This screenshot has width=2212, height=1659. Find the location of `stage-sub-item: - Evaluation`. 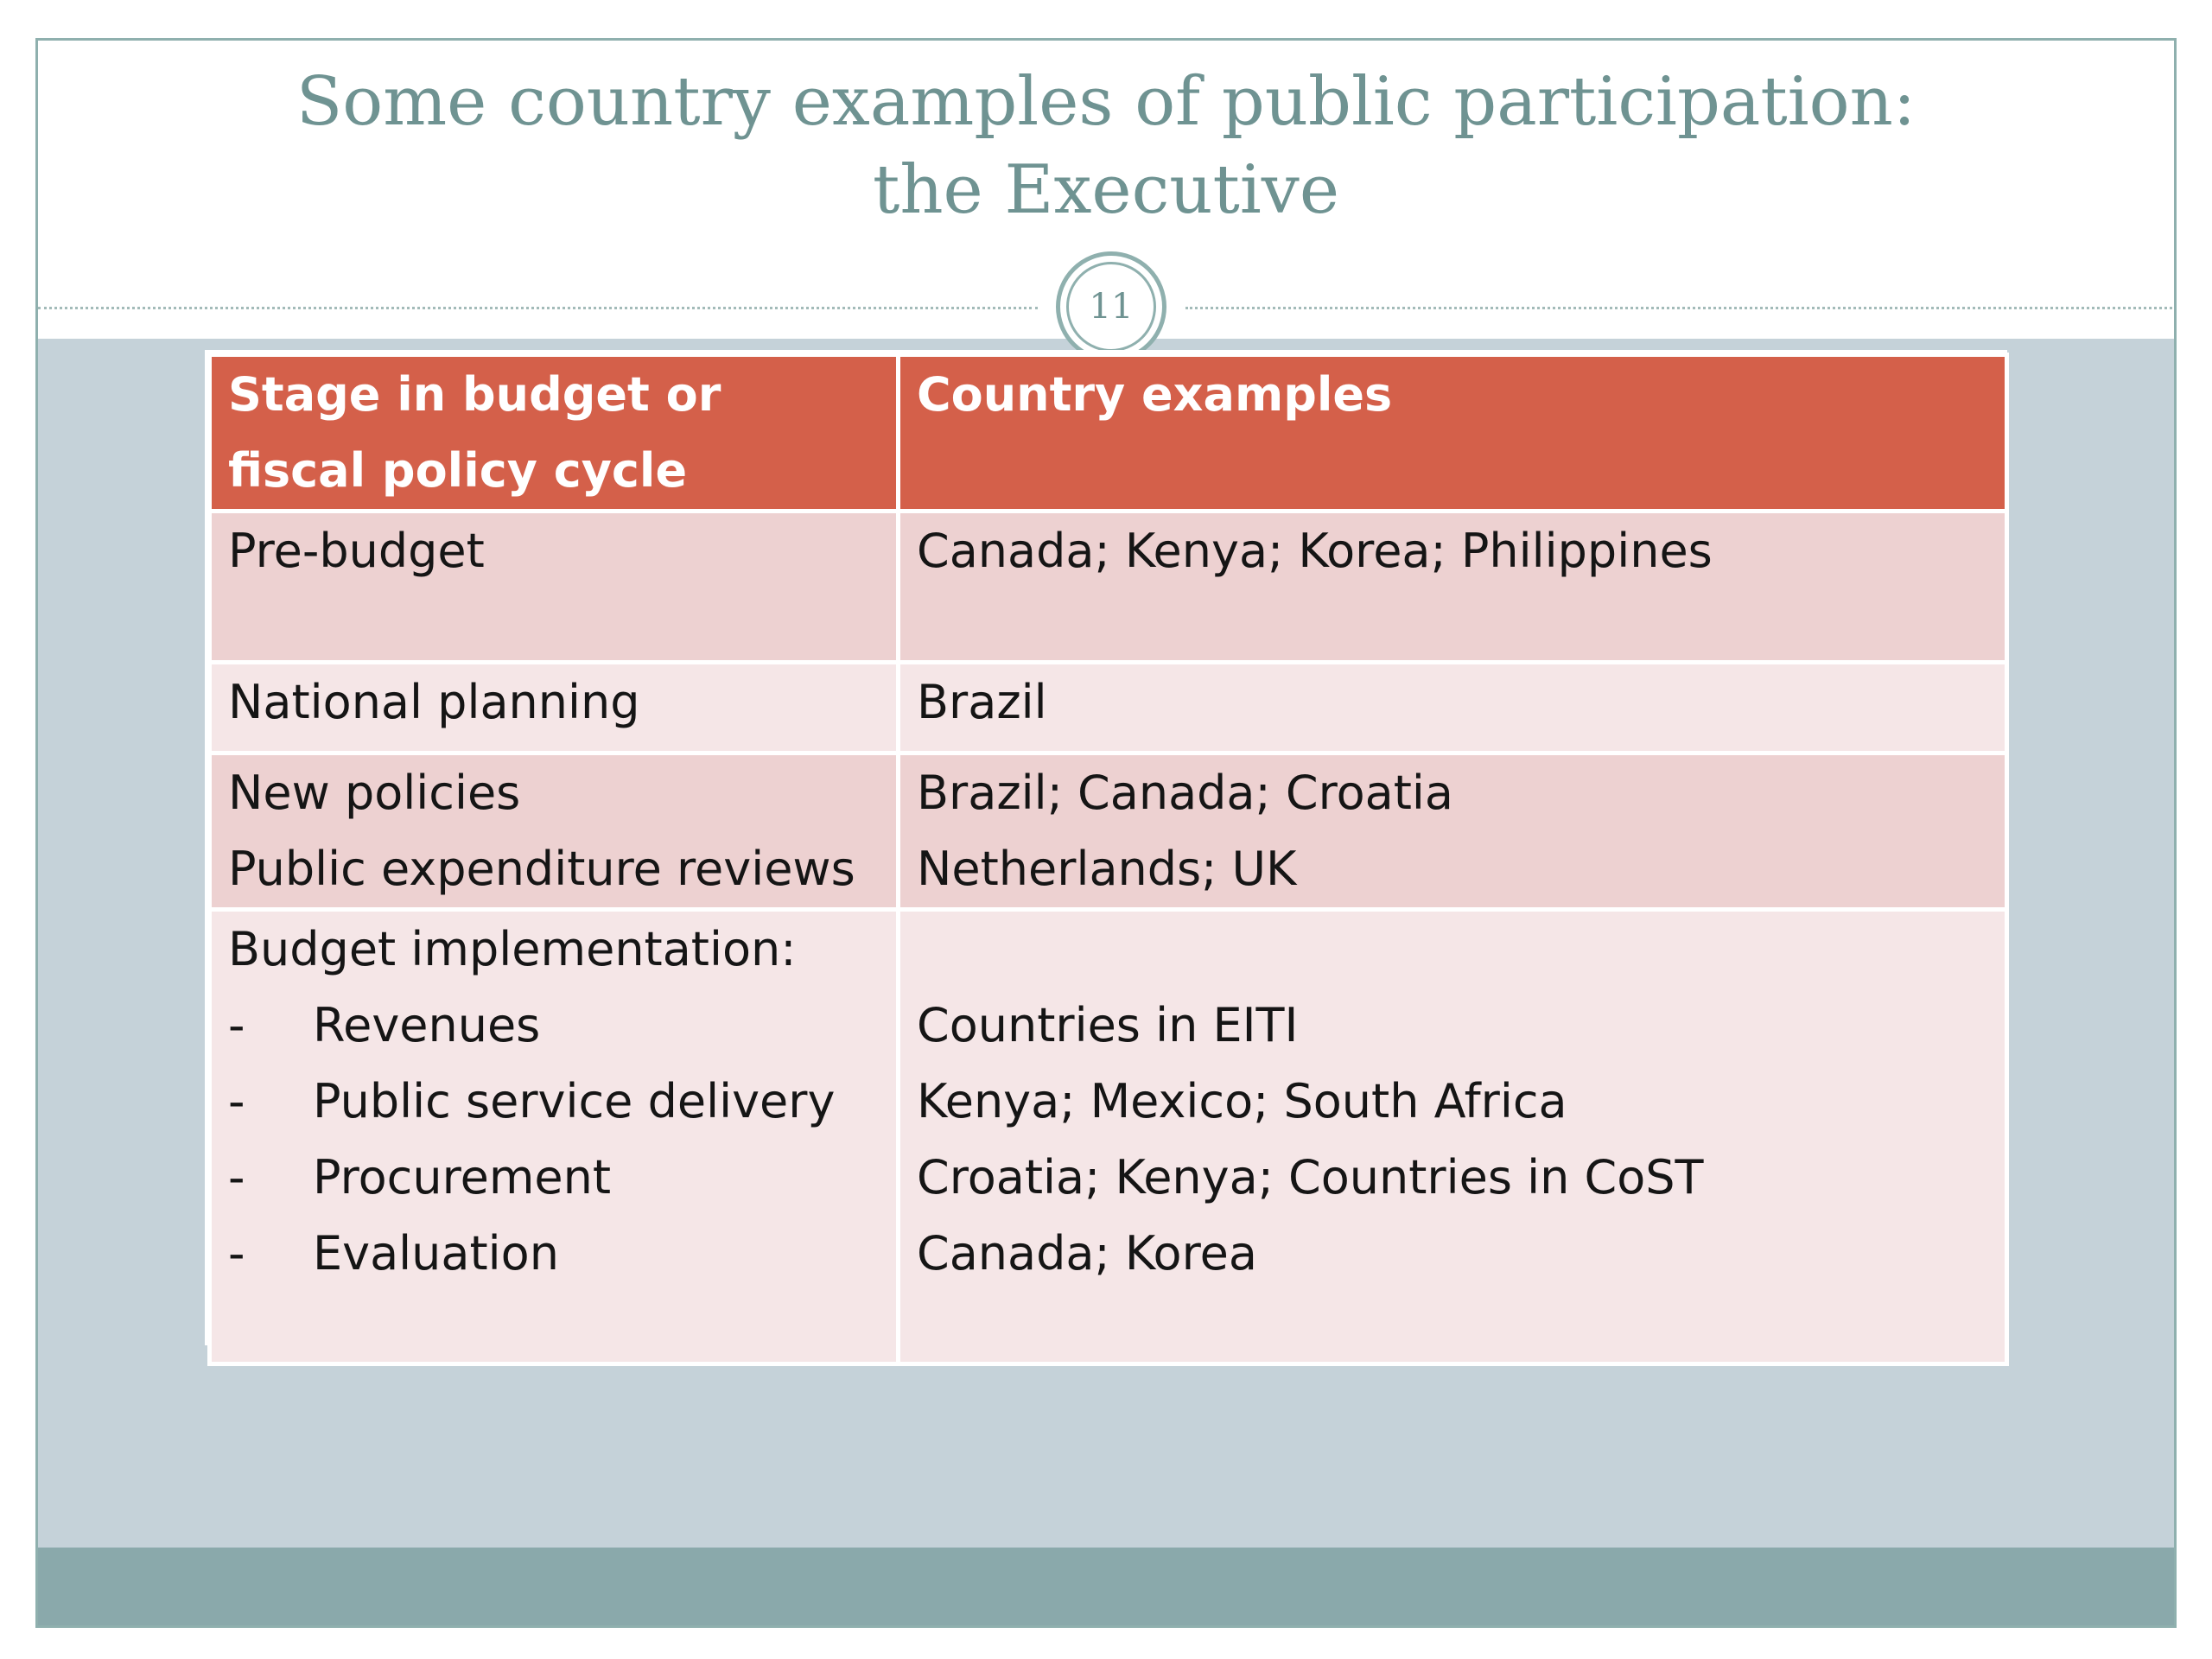

stage-sub-item: - Evaluation is located at coordinates (554, 1254).